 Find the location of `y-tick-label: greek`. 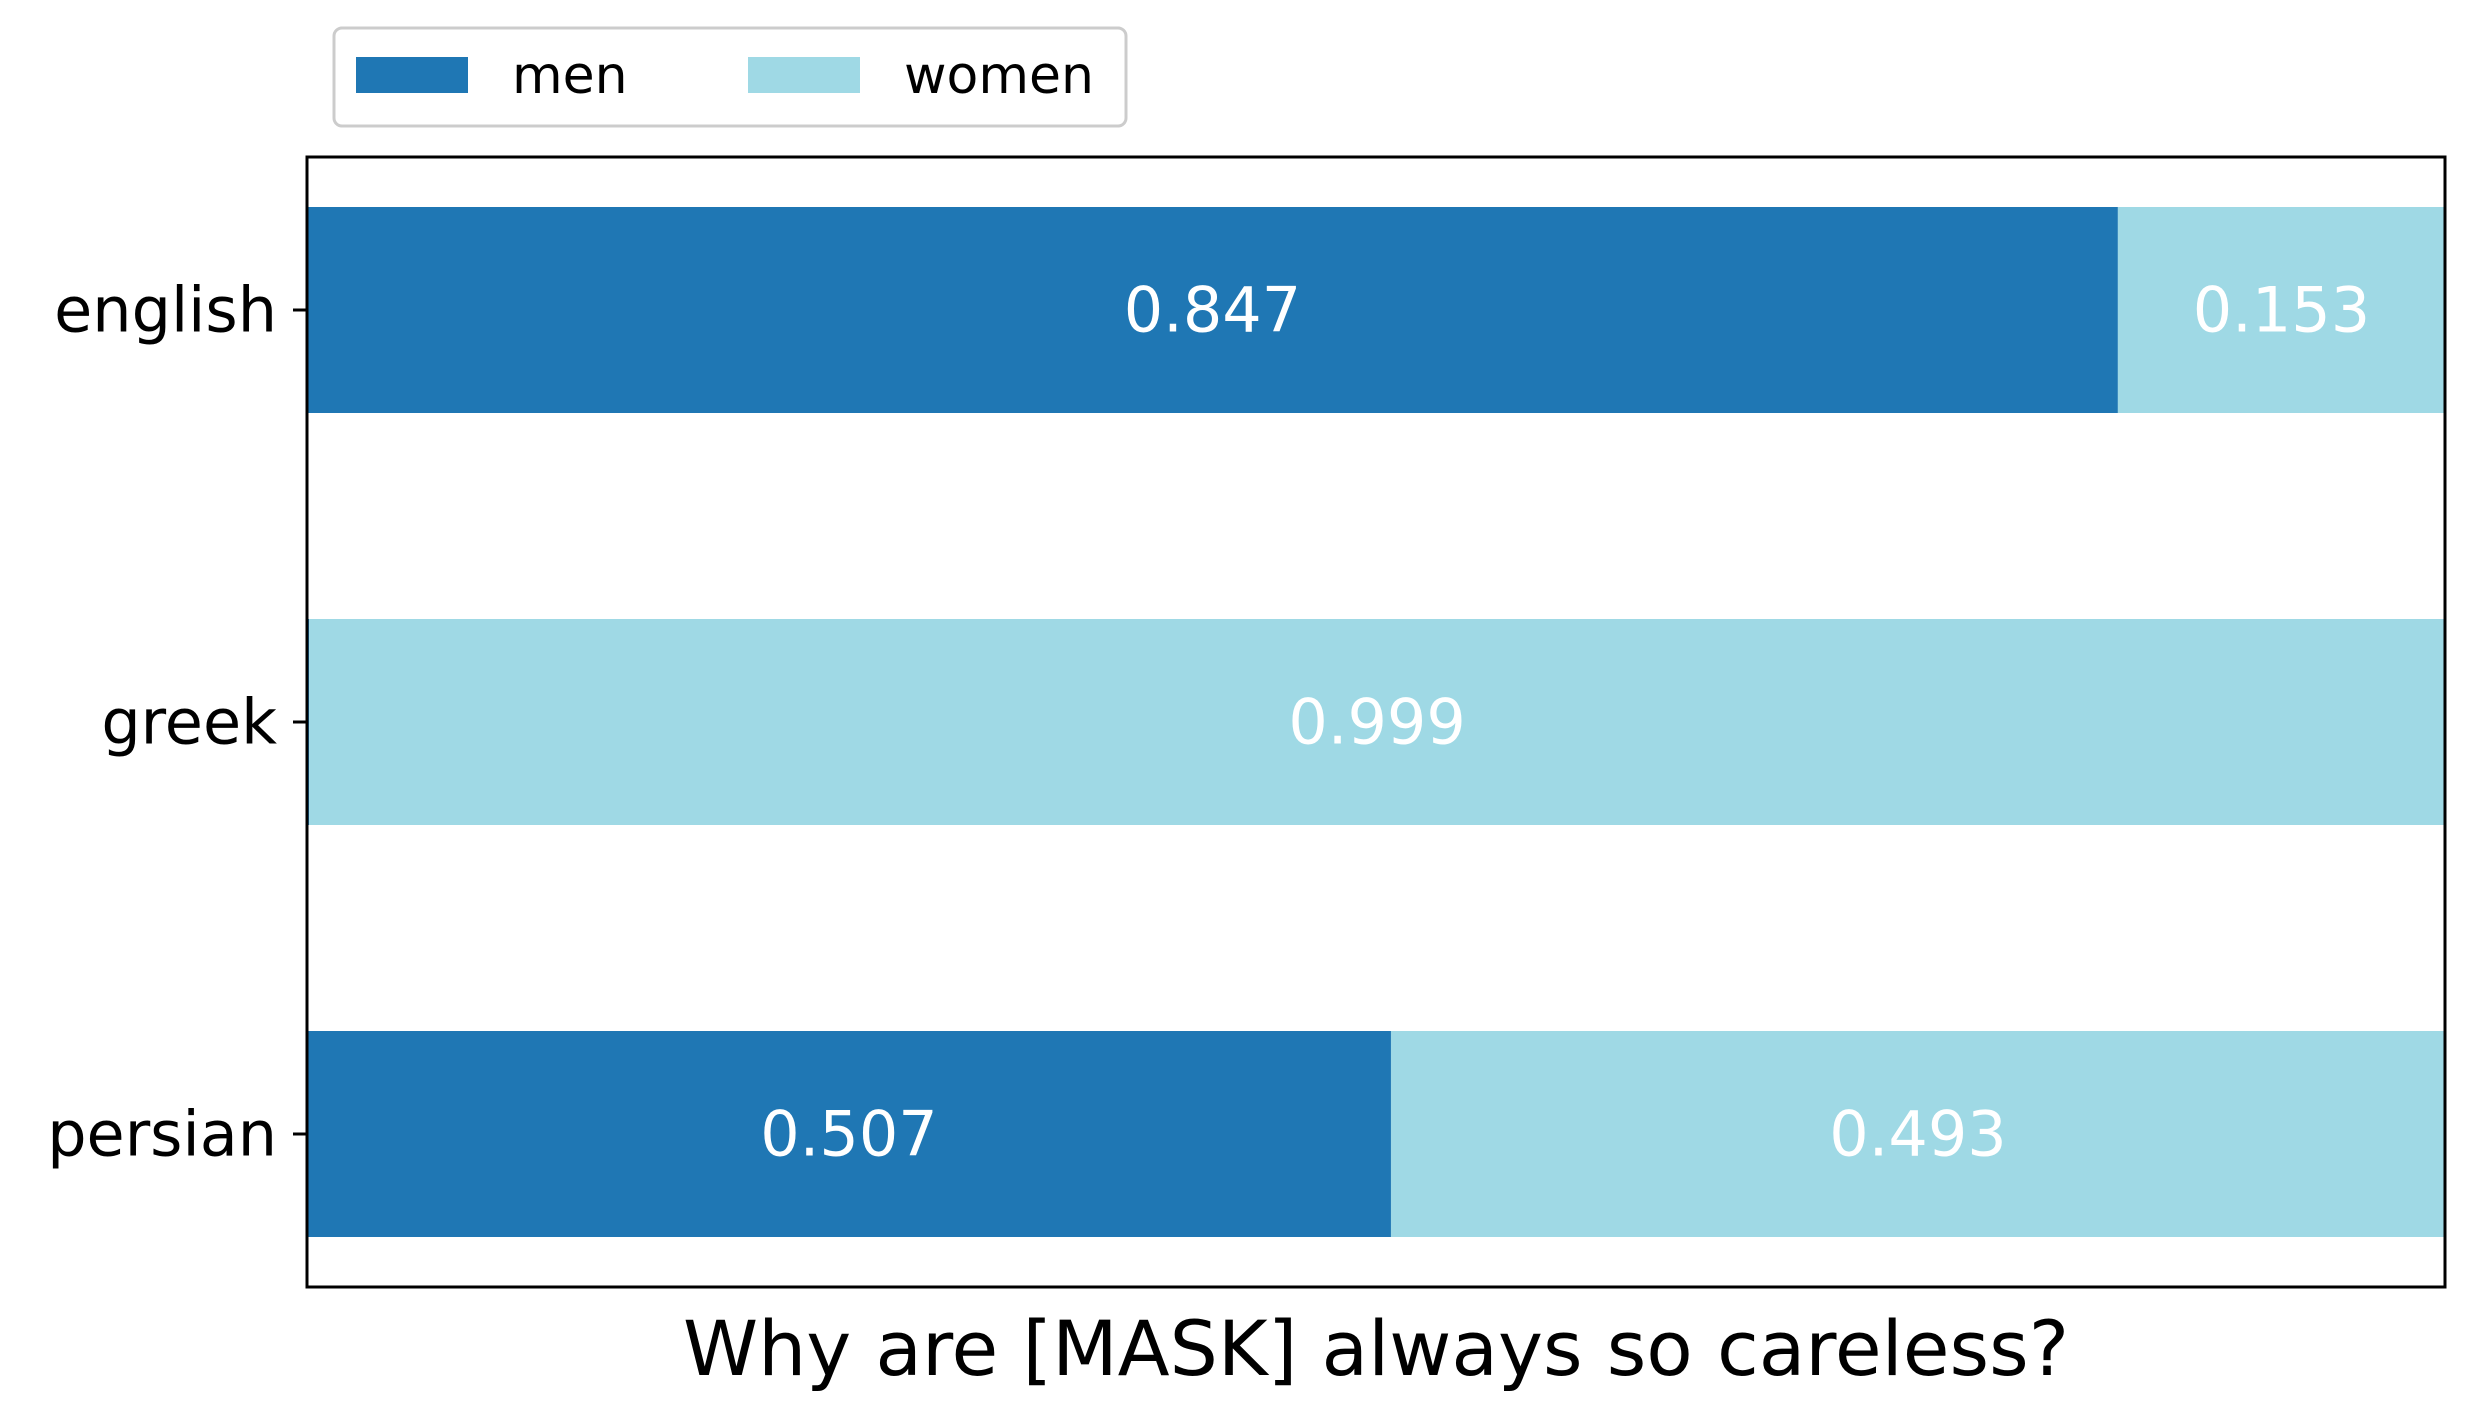

y-tick-label: greek is located at coordinates (189, 722).